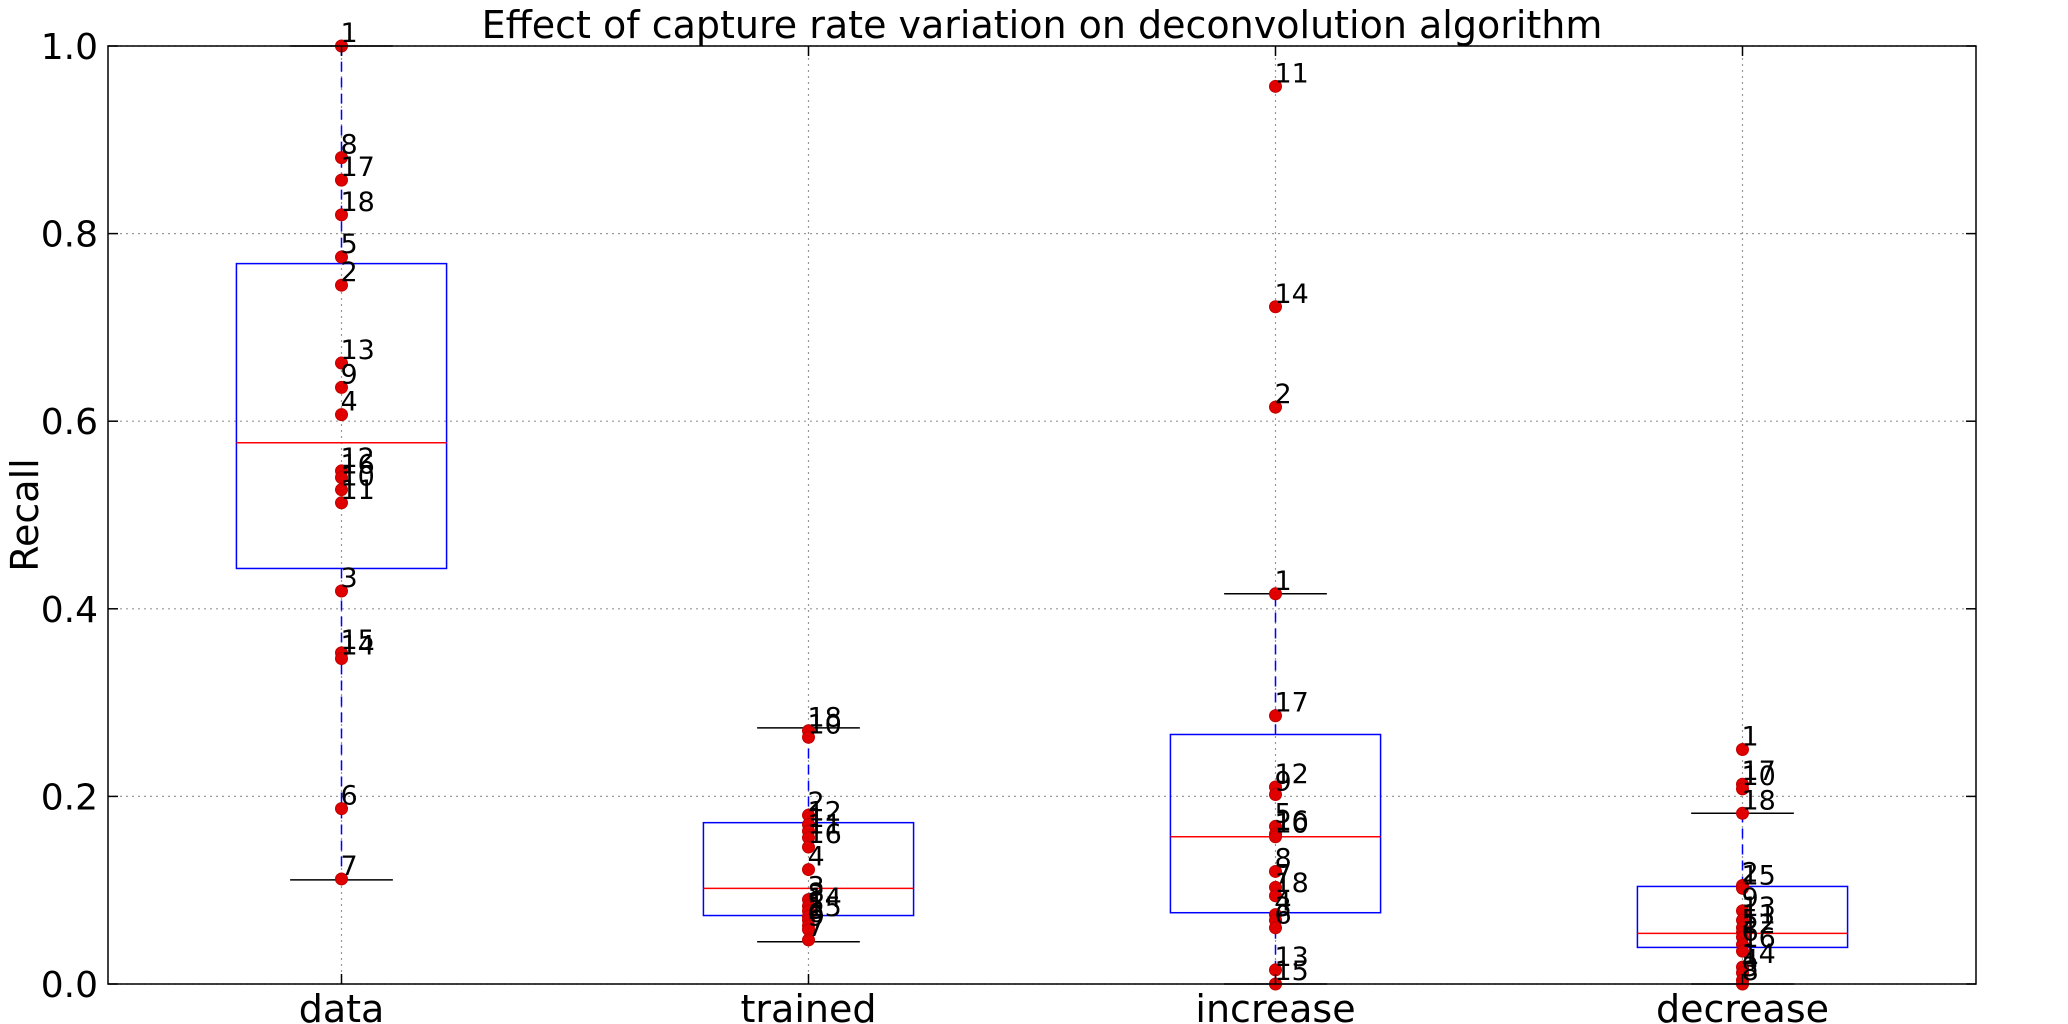 The image size is (2068, 1024). I want to click on x-category-label: increase, so click(1275, 1005).